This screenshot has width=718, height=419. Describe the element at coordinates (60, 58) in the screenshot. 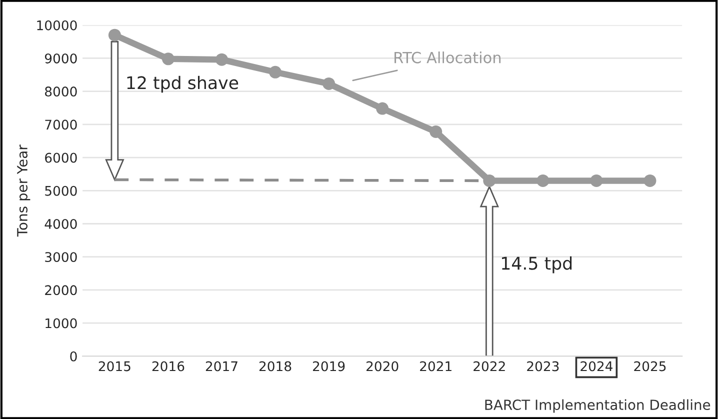

I see `y-tick-label: 9000` at that location.